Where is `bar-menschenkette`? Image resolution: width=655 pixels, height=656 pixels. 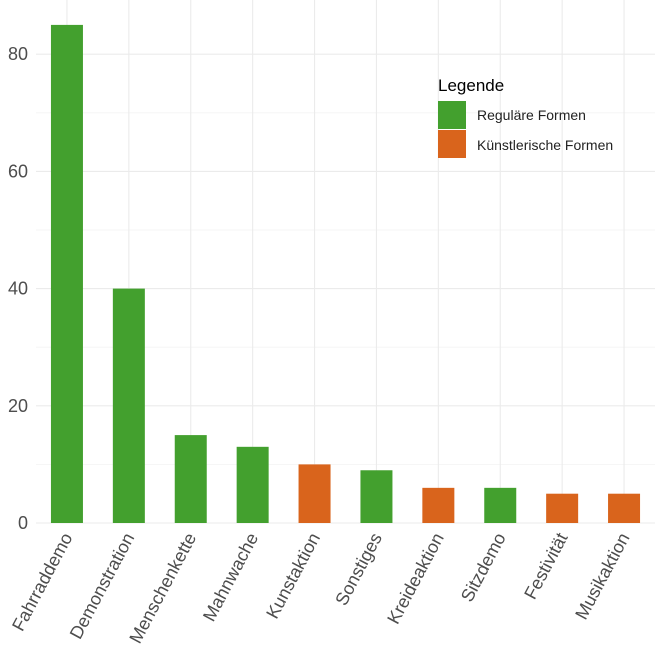 bar-menschenkette is located at coordinates (190, 479).